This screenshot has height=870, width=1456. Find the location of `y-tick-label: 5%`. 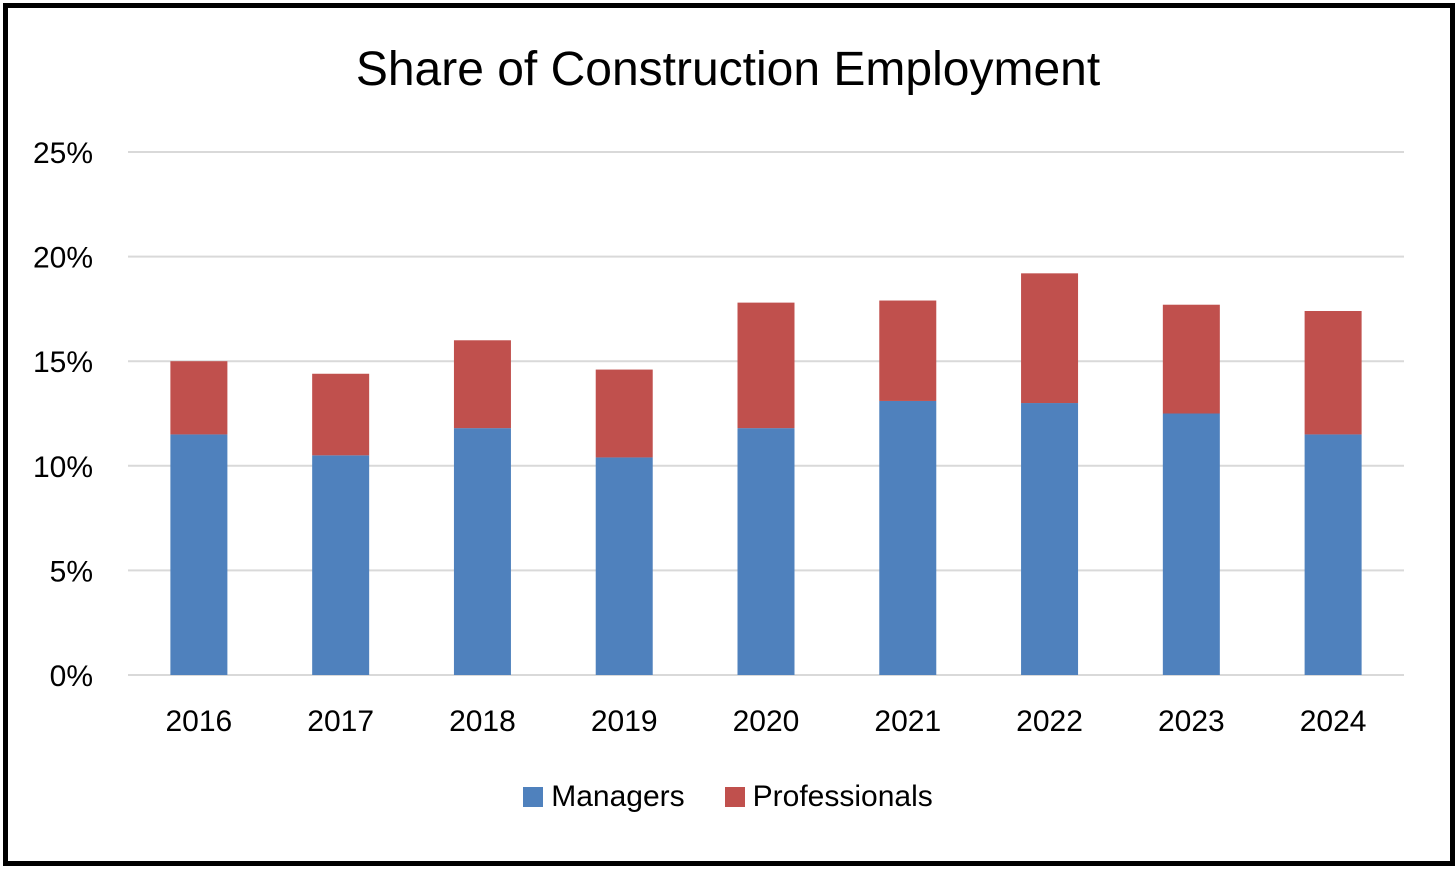

y-tick-label: 5% is located at coordinates (71, 571).